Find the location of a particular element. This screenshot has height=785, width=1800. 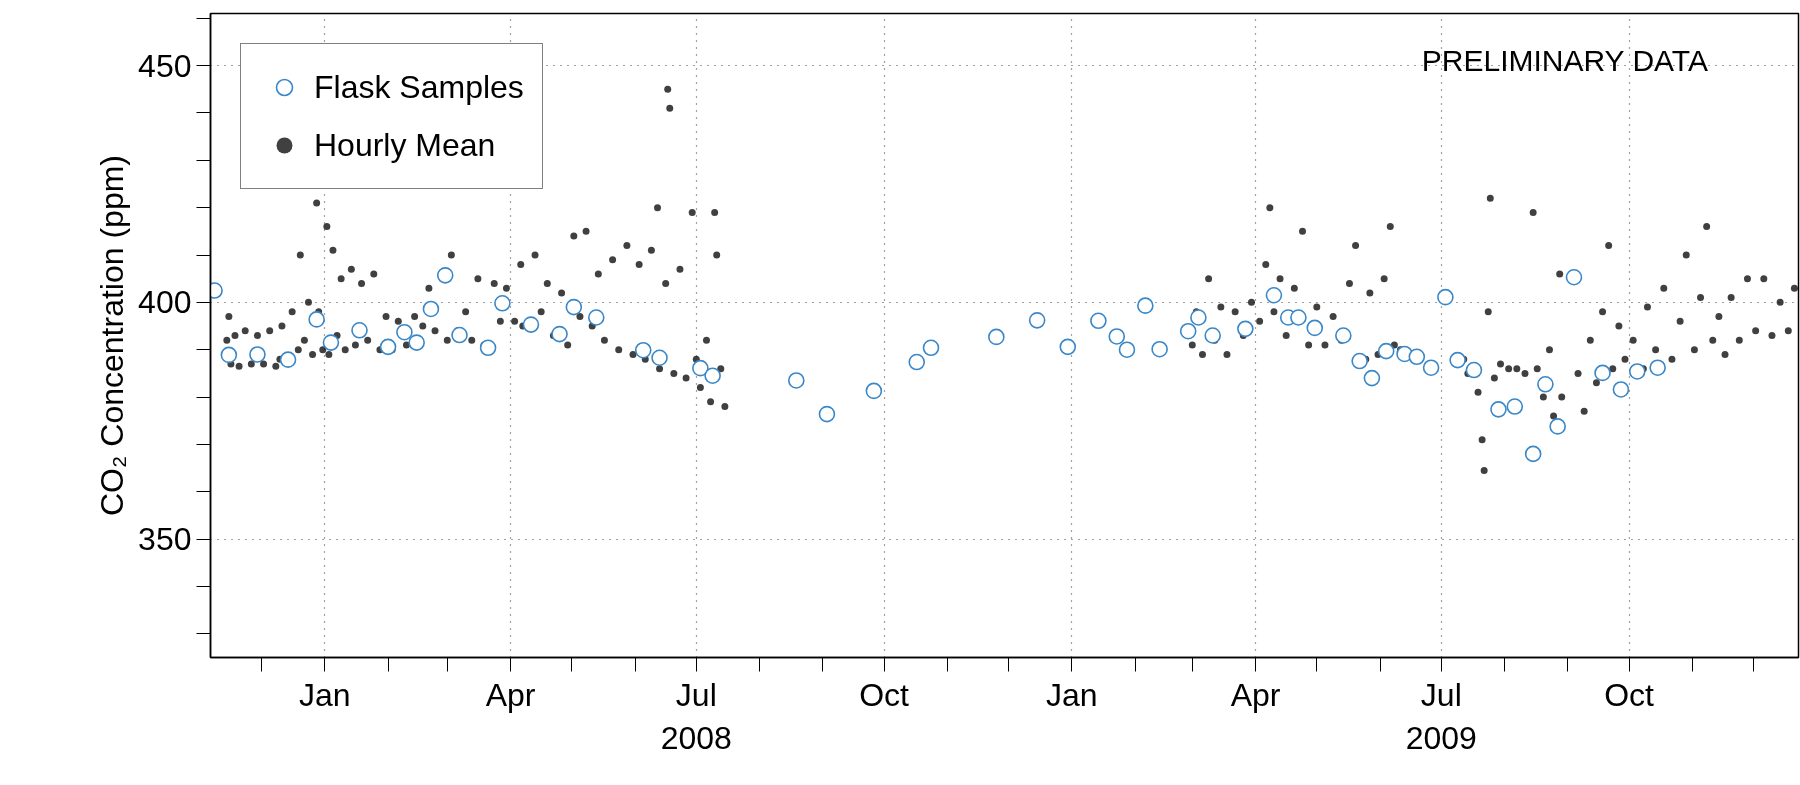

annotation: PRELIMINARY DATA is located at coordinates (1564, 60).